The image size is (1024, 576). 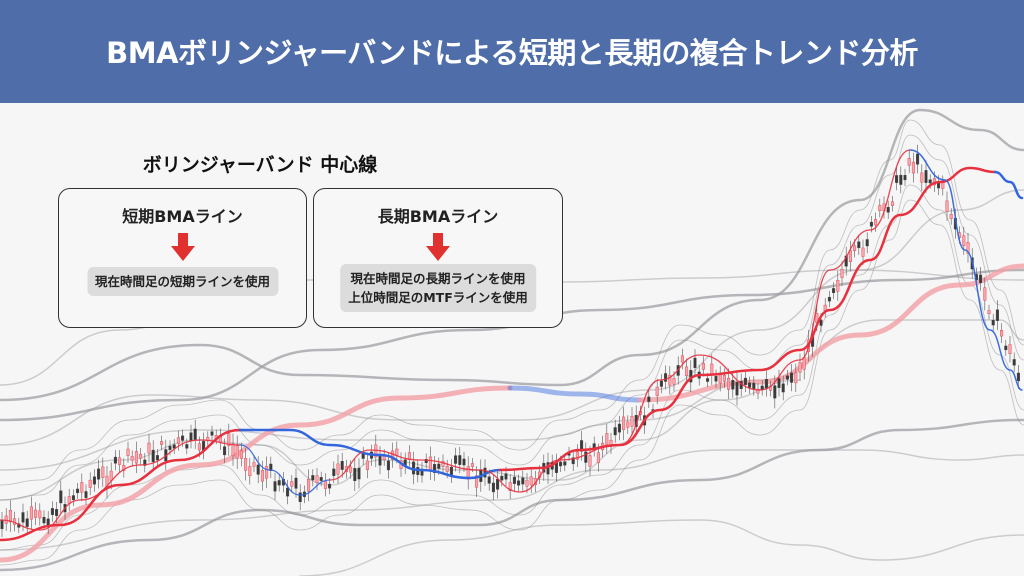 What do you see at coordinates (438, 278) in the screenshot?
I see `note-line: 現在時間足の長期ラインを使用` at bounding box center [438, 278].